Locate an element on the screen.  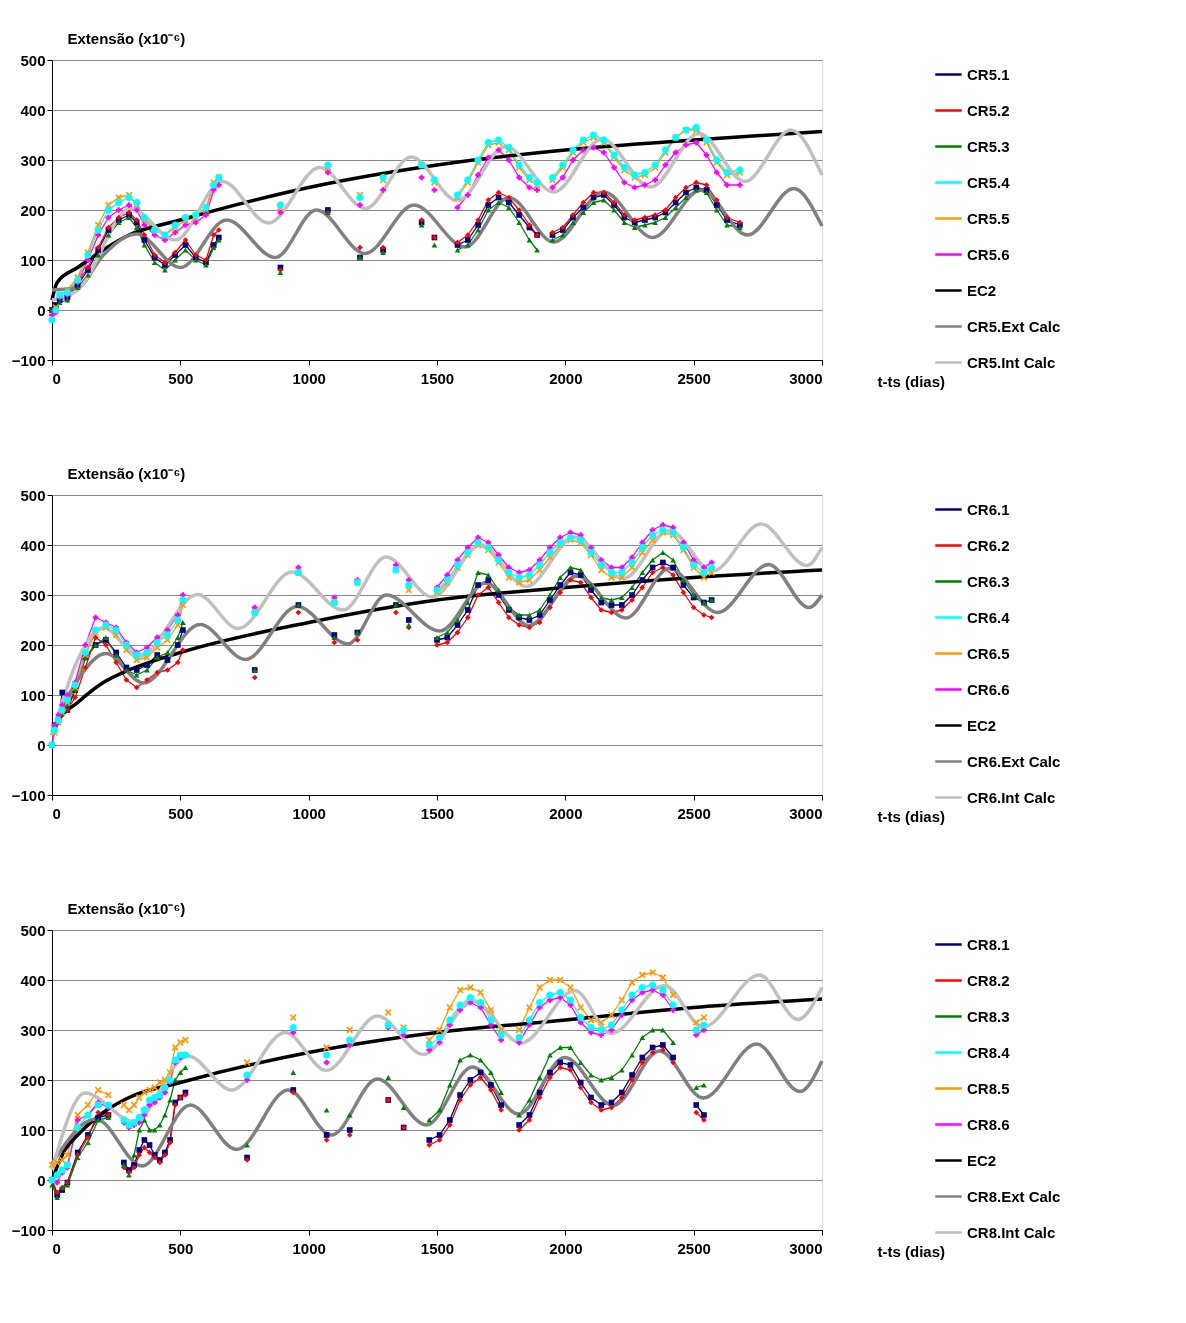
legend-label: CR5.Ext Calc is located at coordinates (1014, 326).